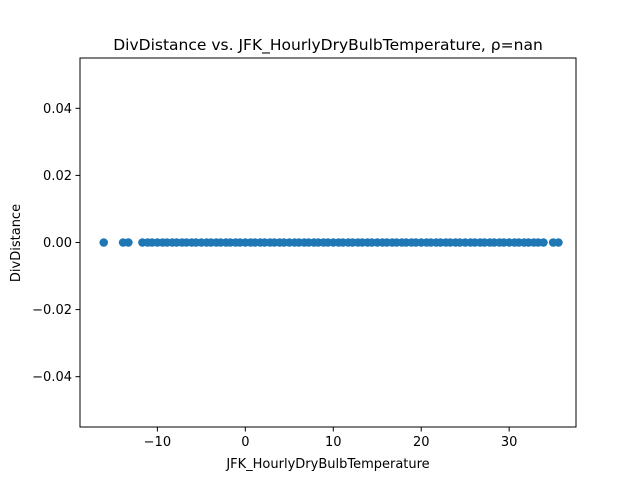  What do you see at coordinates (327, 464) in the screenshot?
I see `x-axis-label: JFK_HourlyDryBulbTemperature` at bounding box center [327, 464].